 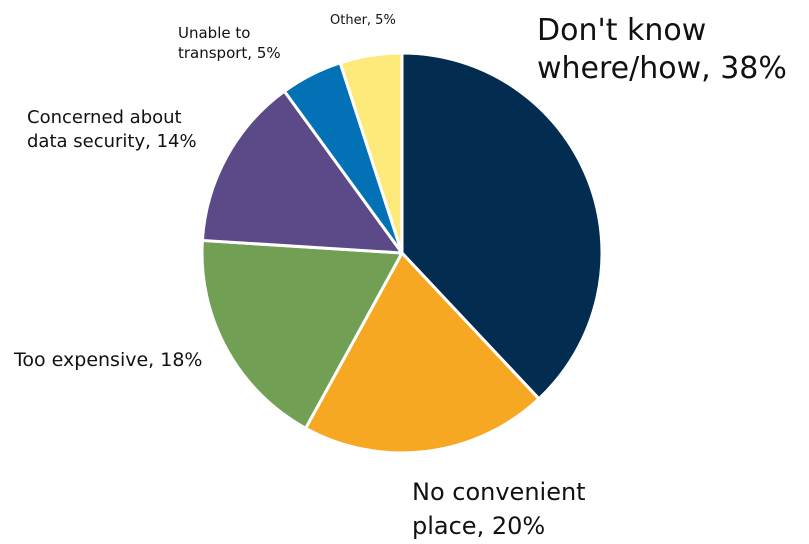 I want to click on slice-label-no-convenient: No convenient place, 20%, so click(x=499, y=509).